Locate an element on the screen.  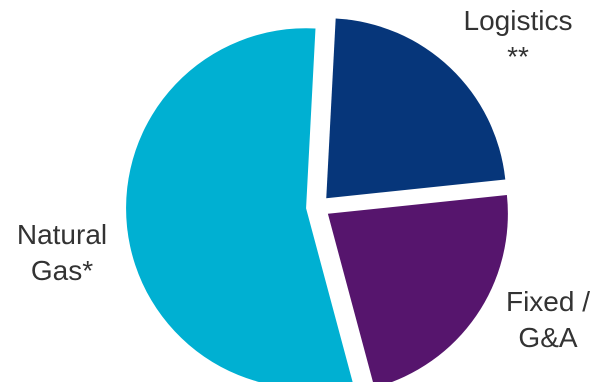
pie-label-line: Logistics is located at coordinates (518, 20).